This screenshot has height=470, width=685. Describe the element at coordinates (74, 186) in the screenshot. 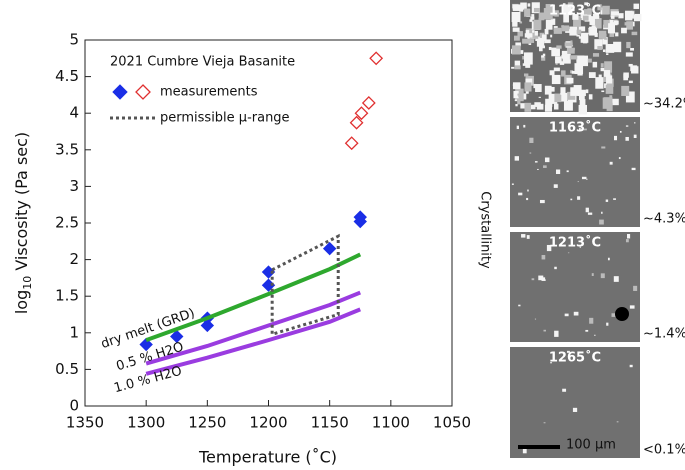

I see `y-tick-label: 3` at that location.